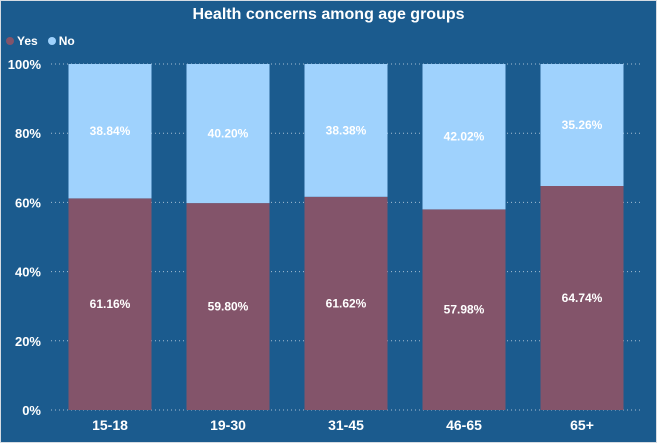  What do you see at coordinates (110, 425) in the screenshot?
I see `x-tick-label: 15-18` at bounding box center [110, 425].